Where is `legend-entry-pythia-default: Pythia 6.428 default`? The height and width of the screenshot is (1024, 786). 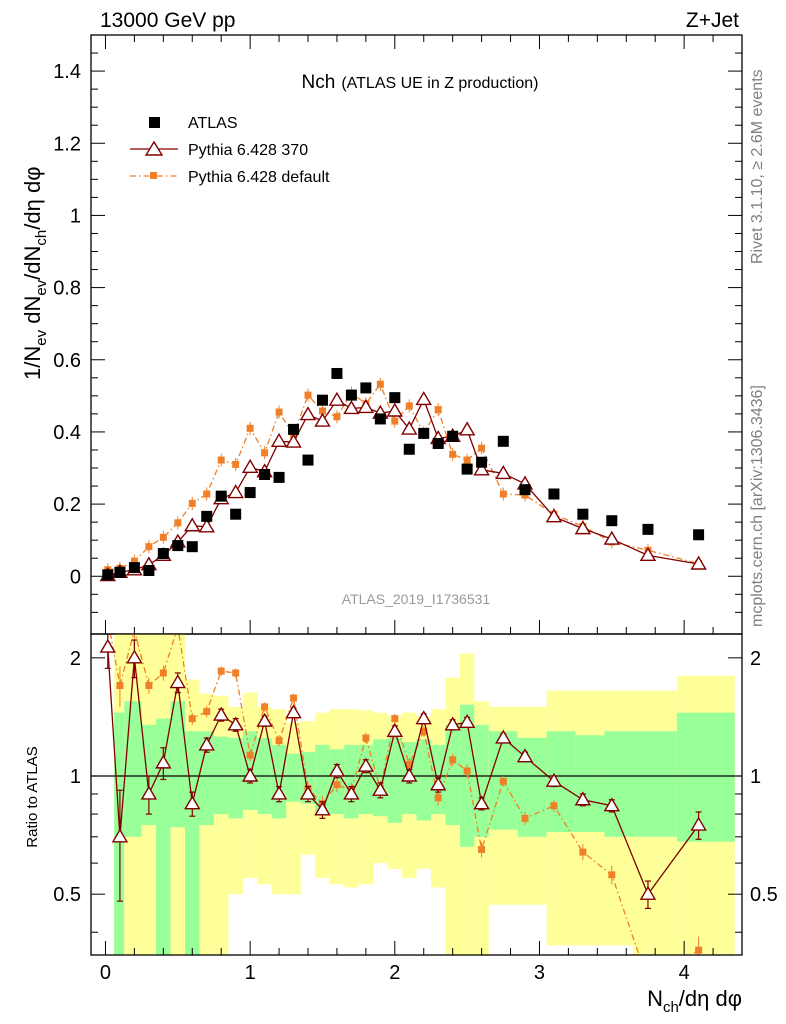
legend-entry-pythia-default: Pythia 6.428 default is located at coordinates (230, 177).